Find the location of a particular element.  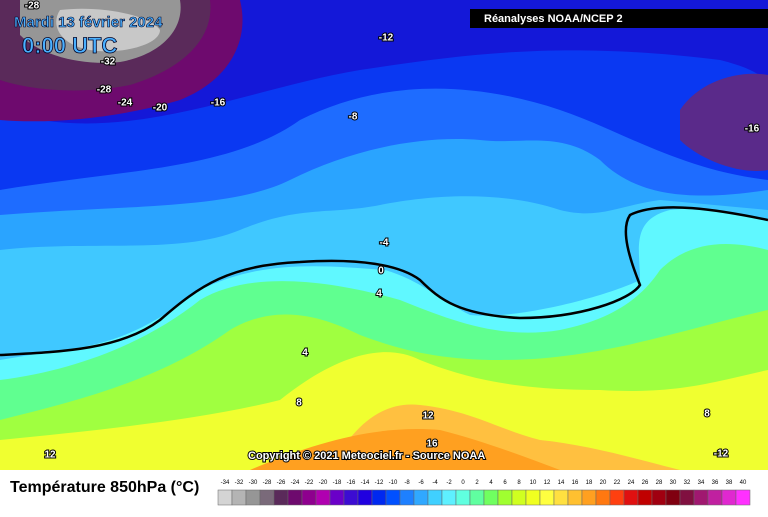

time-text: 0:00 UTC is located at coordinates (69, 45).